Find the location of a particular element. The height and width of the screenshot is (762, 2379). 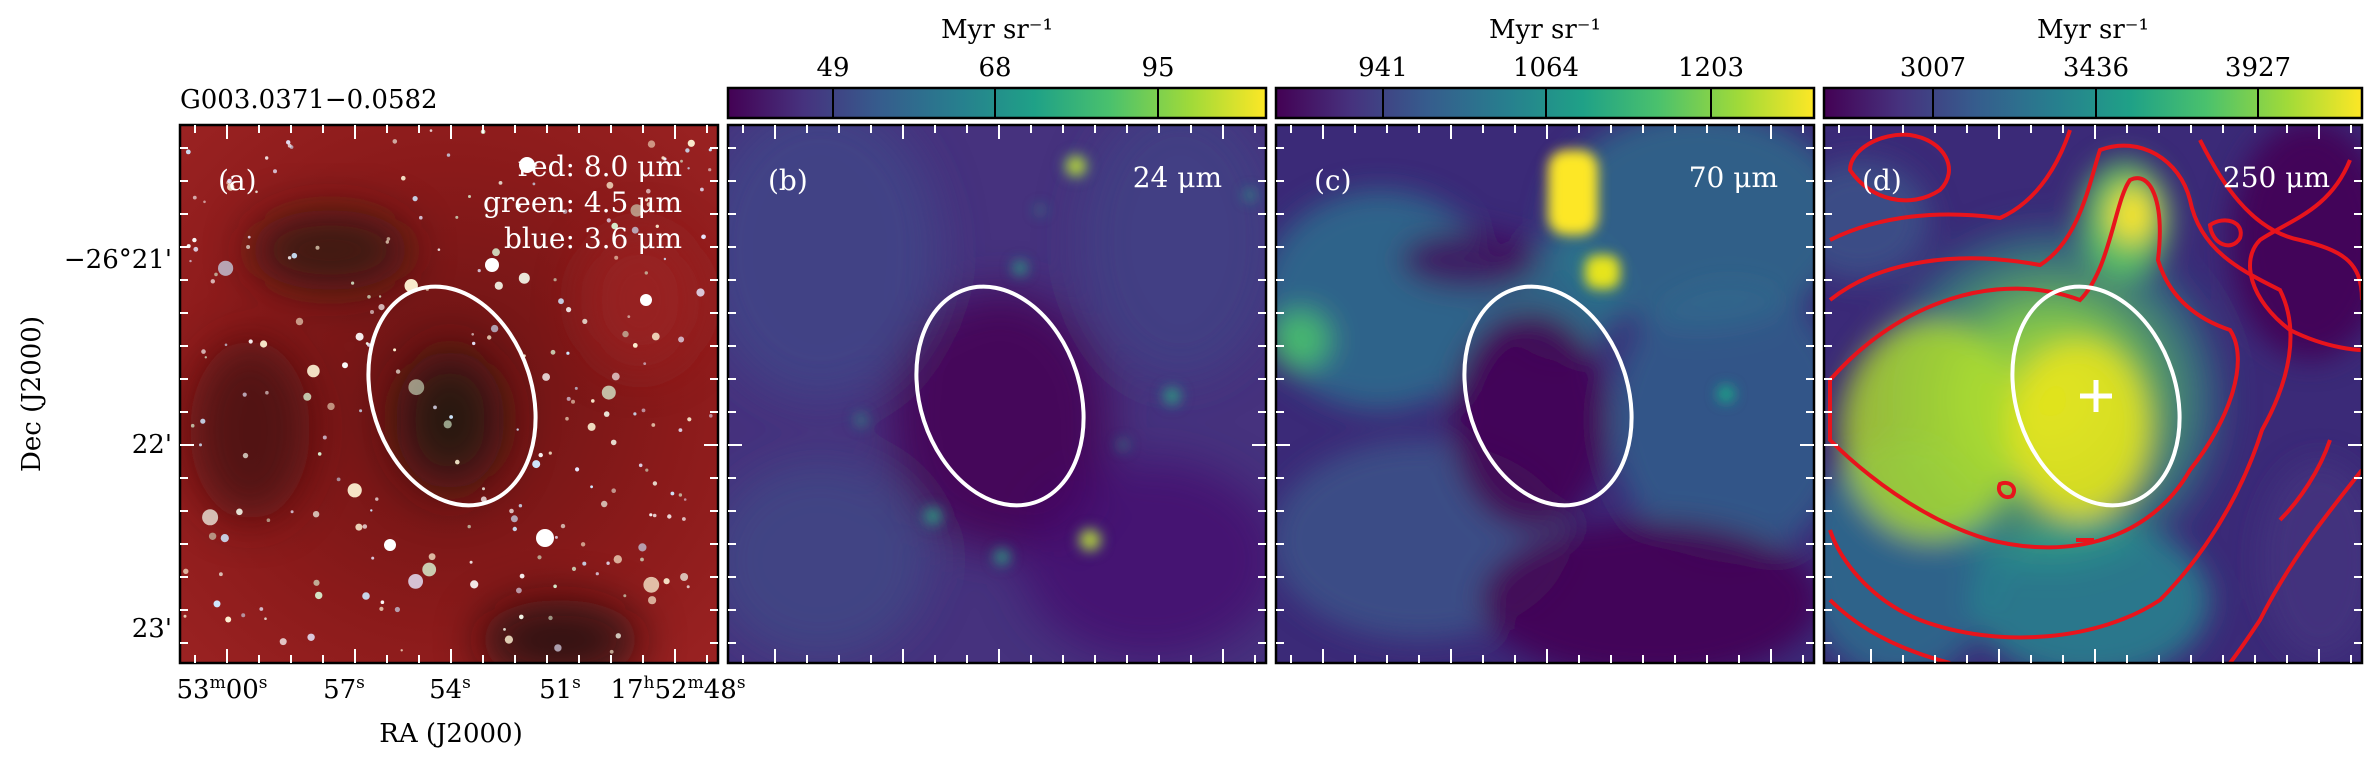

y-axis-label: Dec (J2000) is located at coordinates (32, 394).